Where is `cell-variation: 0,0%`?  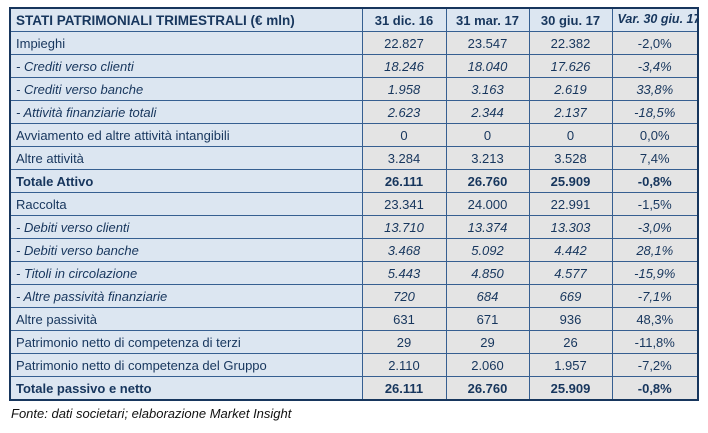 cell-variation: 0,0% is located at coordinates (655, 135).